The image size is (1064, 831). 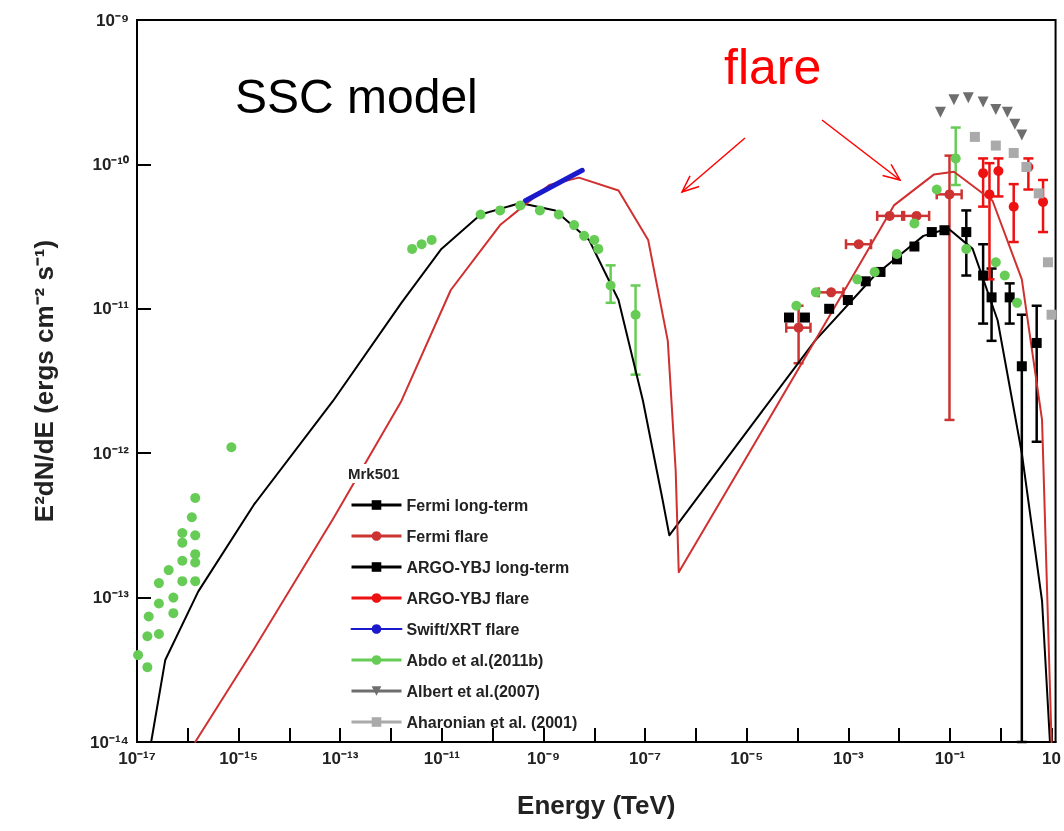 I want to click on x-tick-label: 10⁻¹¹, so click(x=442, y=758).